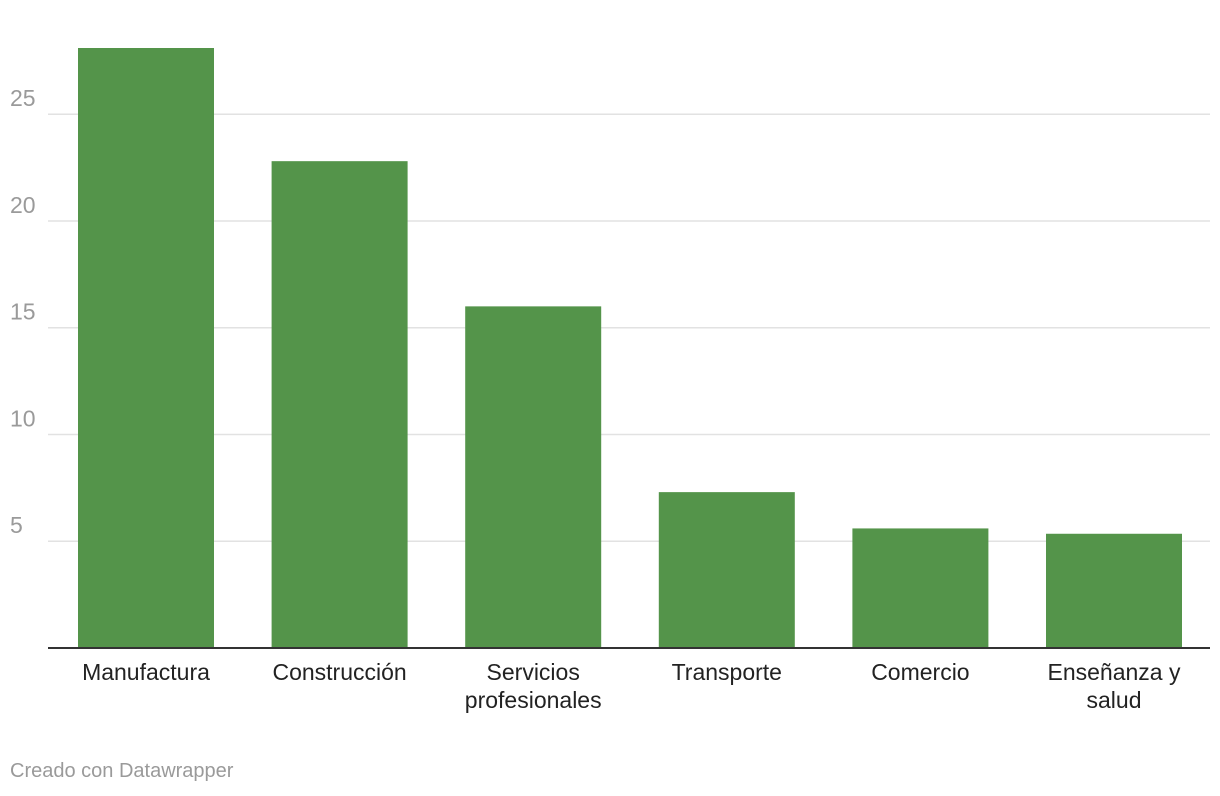 This screenshot has height=796, width=1220. I want to click on y-tick-label: 5, so click(16, 525).